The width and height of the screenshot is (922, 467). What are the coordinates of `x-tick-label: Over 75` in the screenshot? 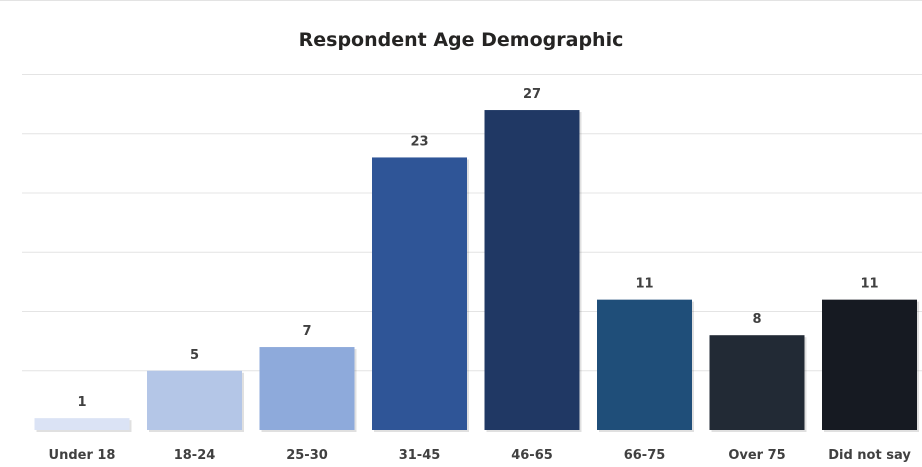 It's located at (756, 455).